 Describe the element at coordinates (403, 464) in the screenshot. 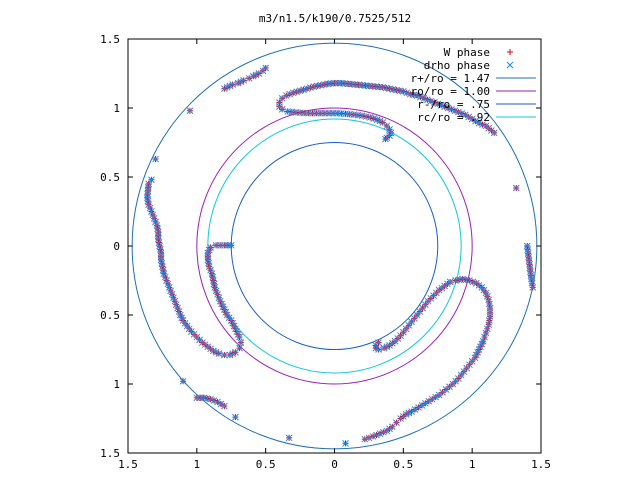

I see `x-tick-label: 0.5` at that location.